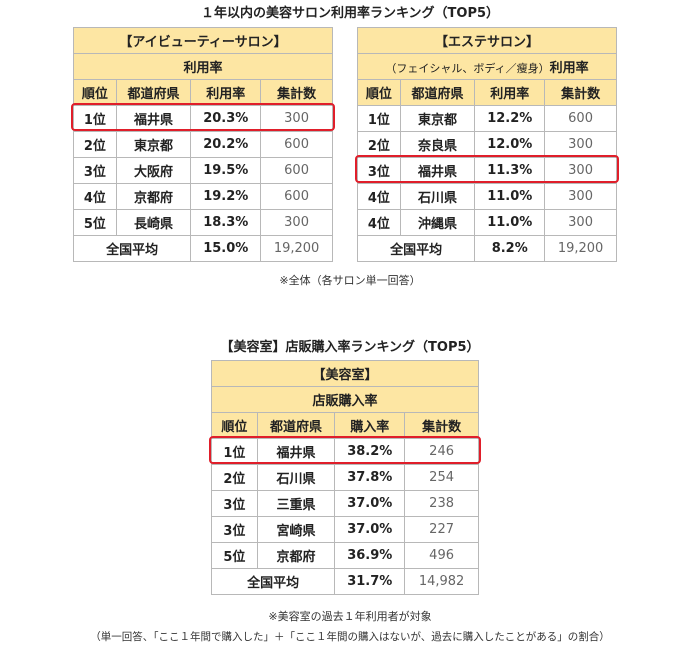  I want to click on table-row: 2位 東京都 20.2% 600, so click(203, 144).